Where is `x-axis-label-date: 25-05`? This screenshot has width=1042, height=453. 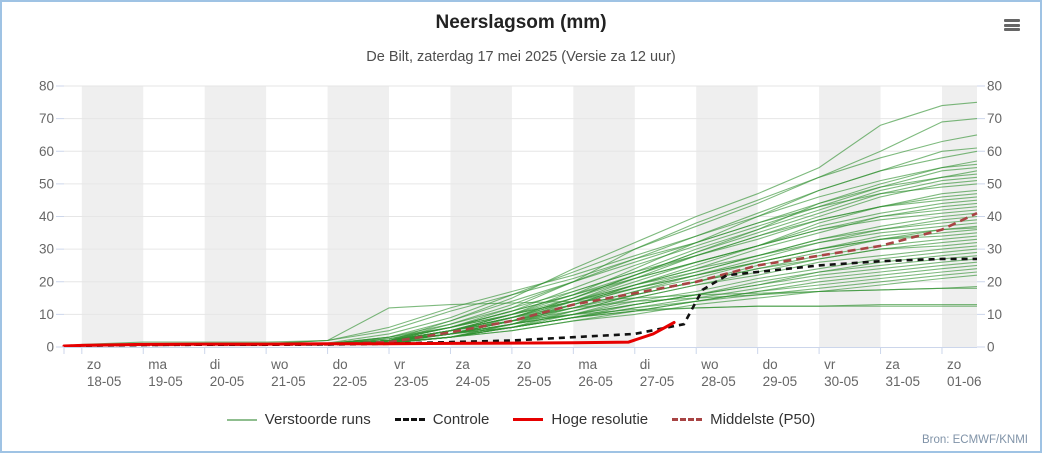 x-axis-label-date: 25-05 is located at coordinates (534, 381).